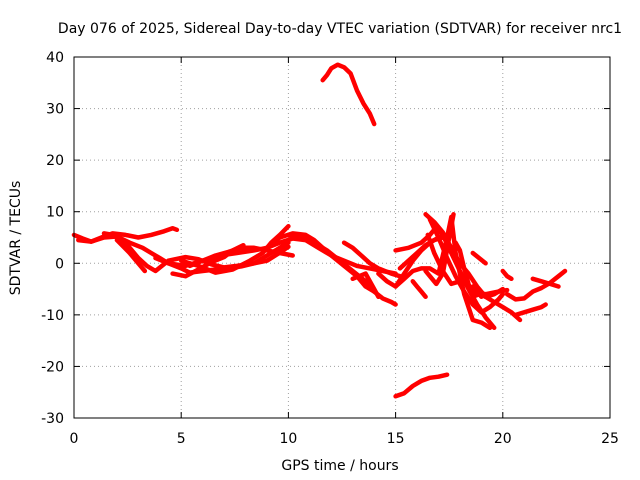 This screenshot has width=640, height=480. I want to click on y-tick-label: 20, so click(55, 161).